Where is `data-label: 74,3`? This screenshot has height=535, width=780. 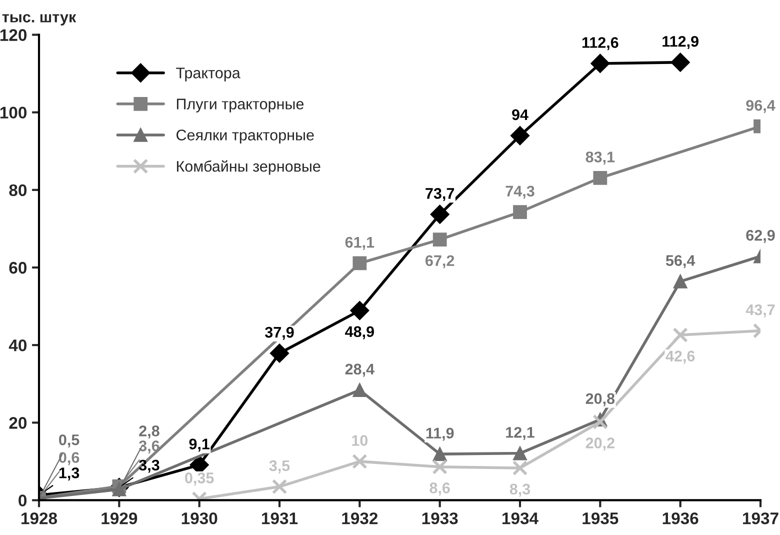 data-label: 74,3 is located at coordinates (520, 192).